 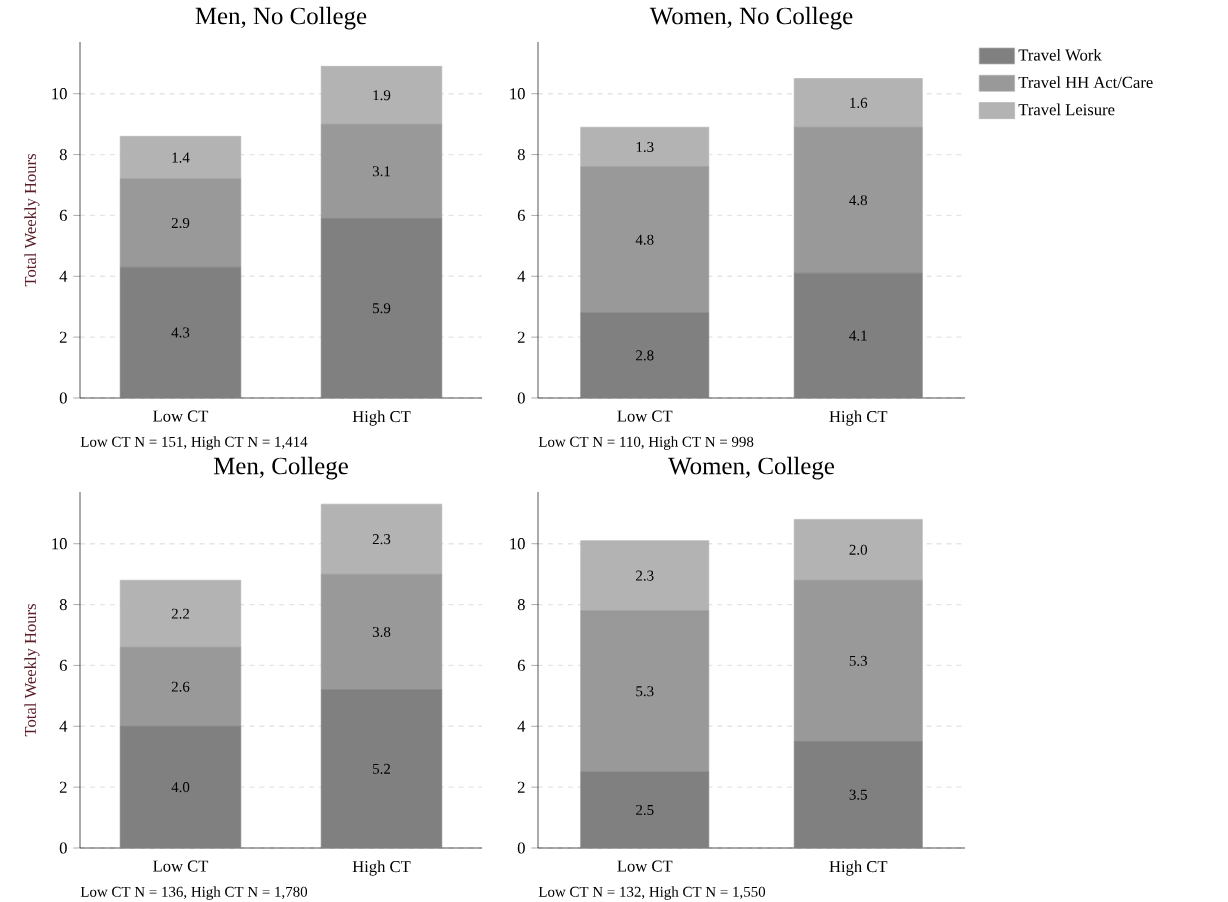 What do you see at coordinates (751, 18) in the screenshot?
I see `chart-title: Women, No College` at bounding box center [751, 18].